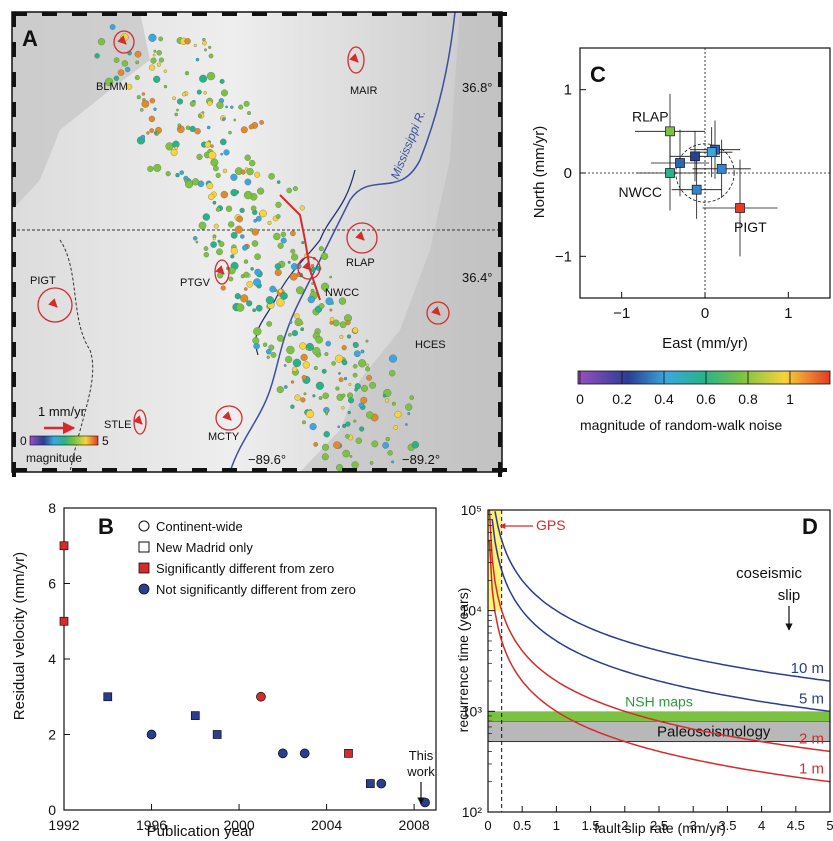 This screenshot has width=833, height=841. What do you see at coordinates (622, 399) in the screenshot?
I see `colorbar-tick-label: 0.2` at bounding box center [622, 399].